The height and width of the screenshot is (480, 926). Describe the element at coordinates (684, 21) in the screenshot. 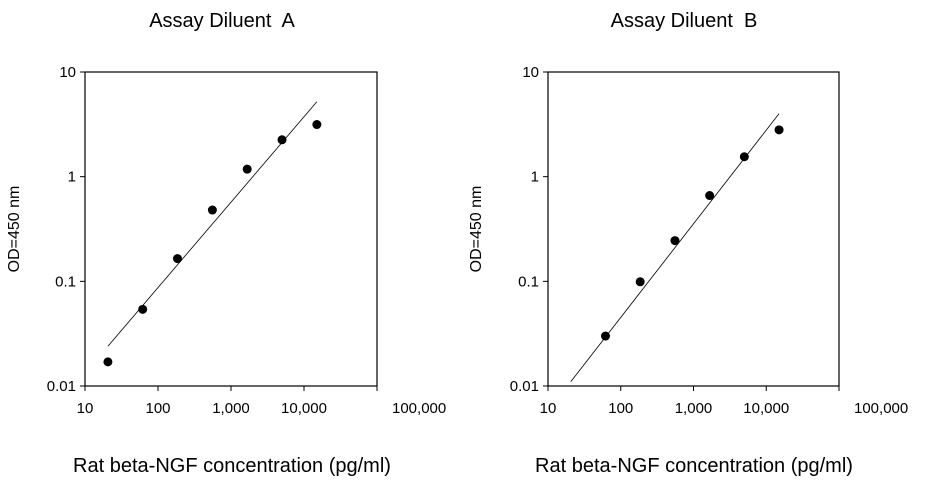

I see `chart-title: Assay Diluent B` at that location.